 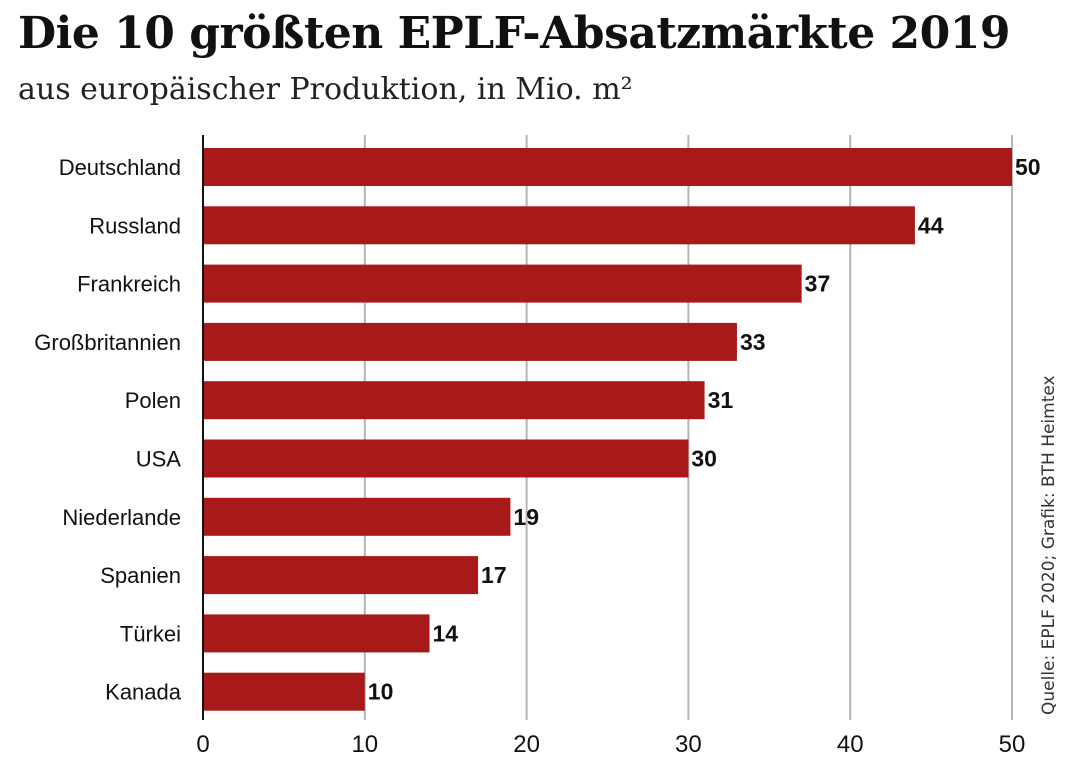 I want to click on chart-title: Die 10 größten EPLF-Absatzmärkte 2019, so click(x=514, y=33).